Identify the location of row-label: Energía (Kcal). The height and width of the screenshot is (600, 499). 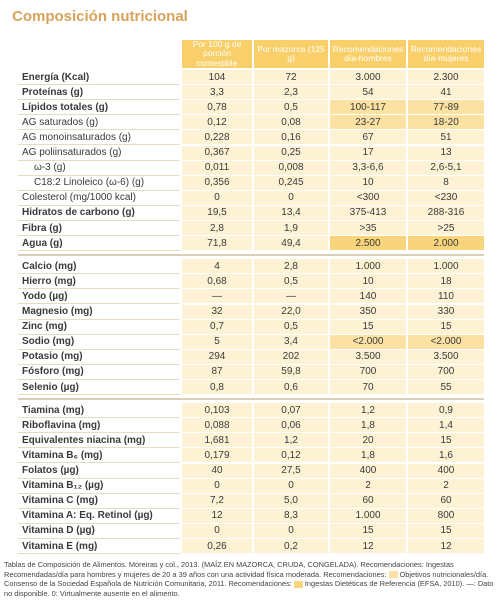
(99, 78).